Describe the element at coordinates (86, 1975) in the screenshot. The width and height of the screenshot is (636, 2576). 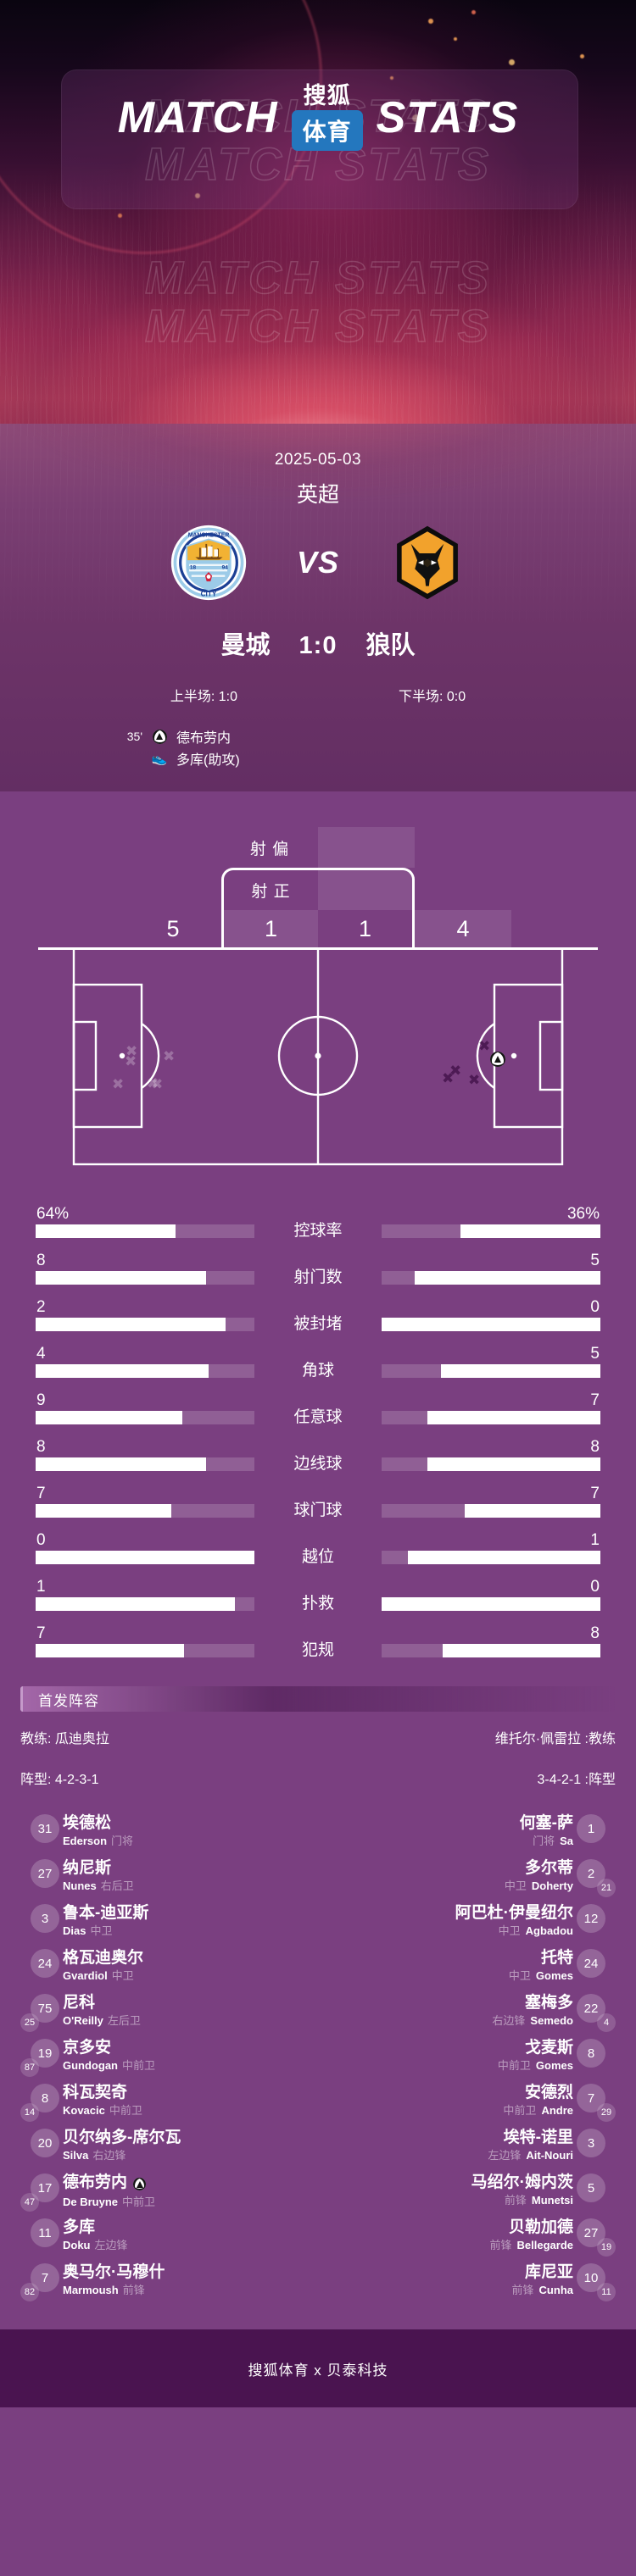
I see `home-player-en-name: Gvardiol` at that location.